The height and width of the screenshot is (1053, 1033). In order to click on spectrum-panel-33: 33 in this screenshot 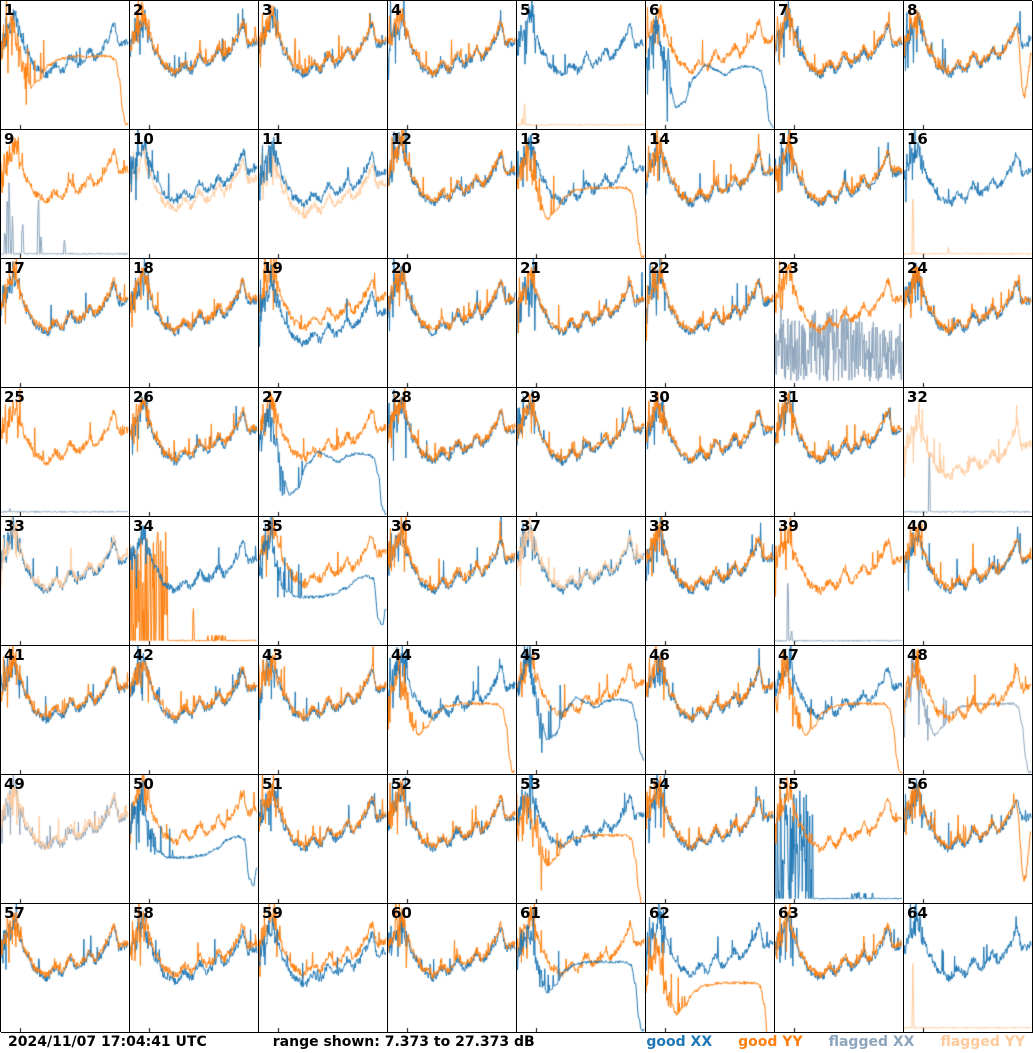, I will do `click(65, 581)`.